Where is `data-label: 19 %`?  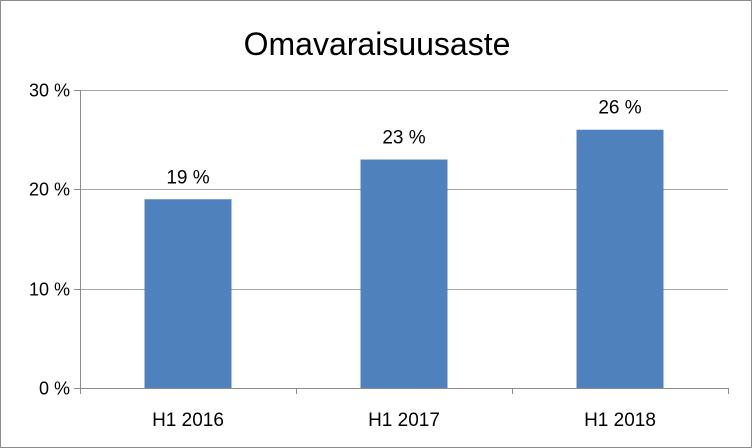 data-label: 19 % is located at coordinates (187, 177).